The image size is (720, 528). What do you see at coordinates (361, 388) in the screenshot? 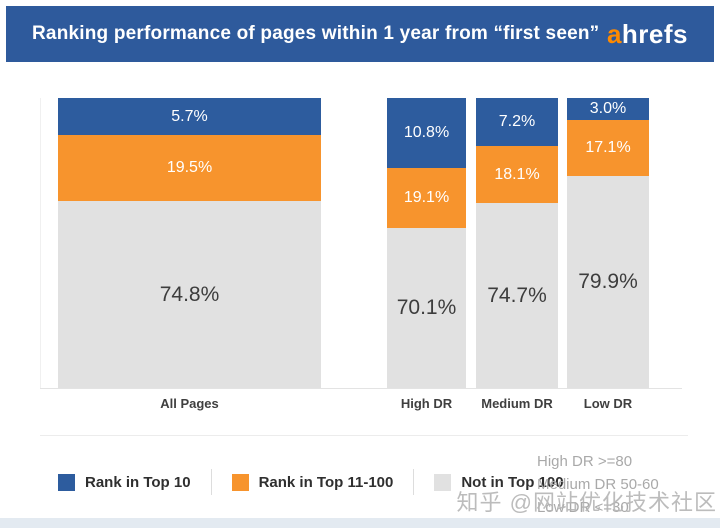
I see `x-axis-line` at bounding box center [361, 388].